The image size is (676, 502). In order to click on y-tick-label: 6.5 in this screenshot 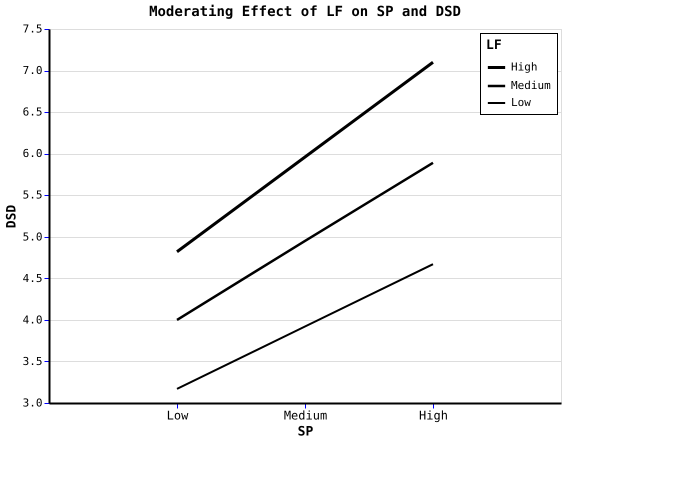, I will do `click(32, 112)`.